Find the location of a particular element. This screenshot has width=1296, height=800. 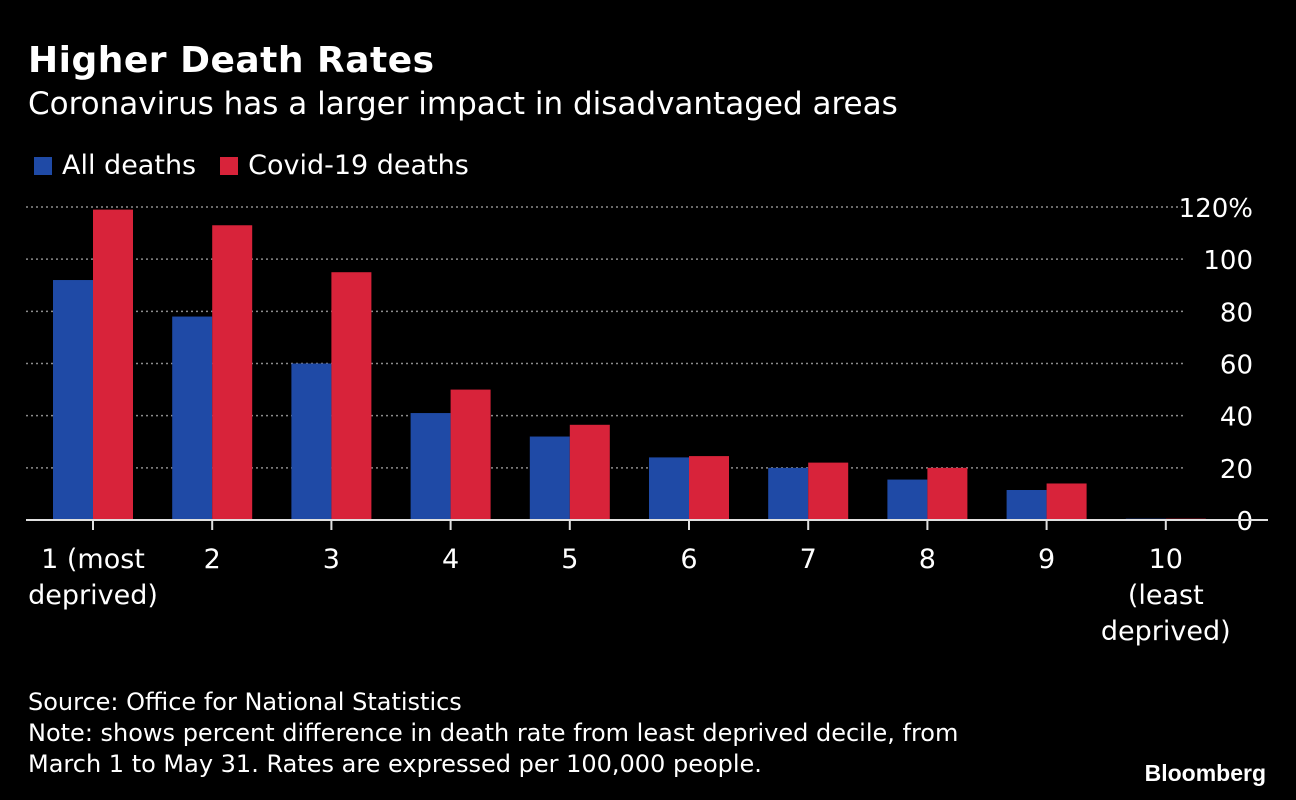

y-tick-label: 60 is located at coordinates (1236, 366).